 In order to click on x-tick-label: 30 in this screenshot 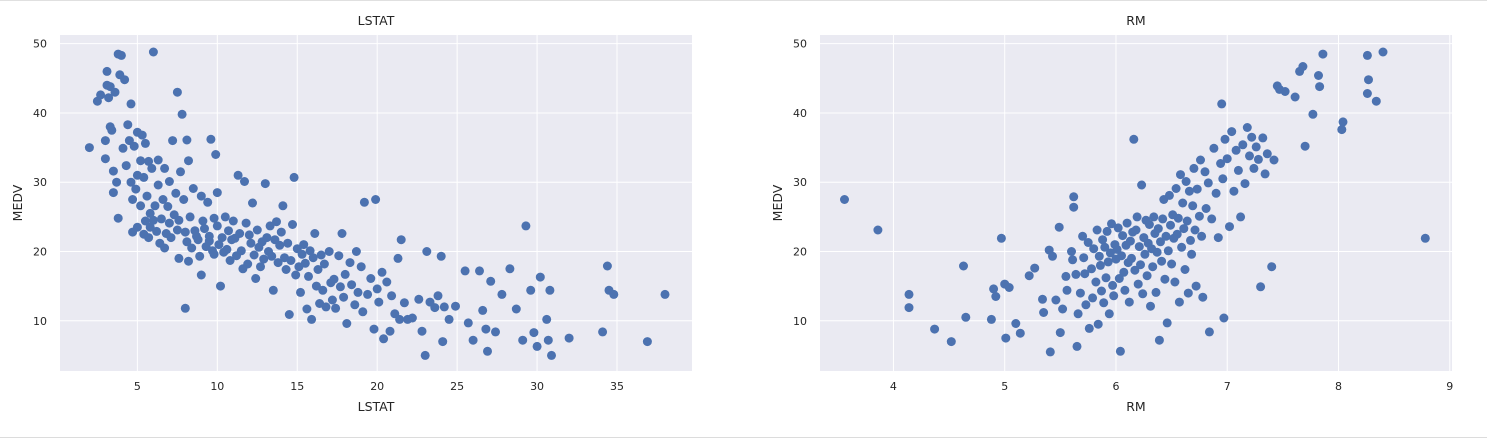, I will do `click(537, 386)`.